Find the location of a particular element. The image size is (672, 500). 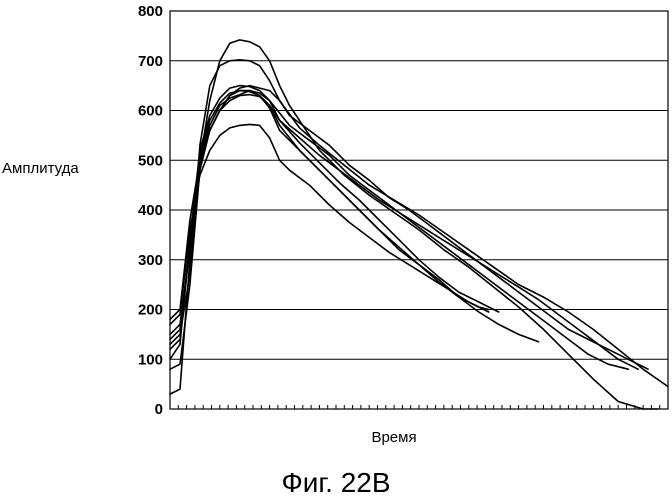

y-tick-label: 500 is located at coordinates (150, 160).